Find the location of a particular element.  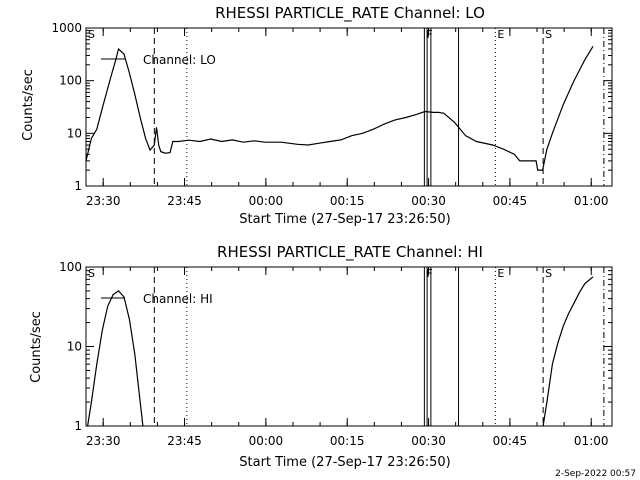

lo-event-marker-label: E is located at coordinates (500, 34).